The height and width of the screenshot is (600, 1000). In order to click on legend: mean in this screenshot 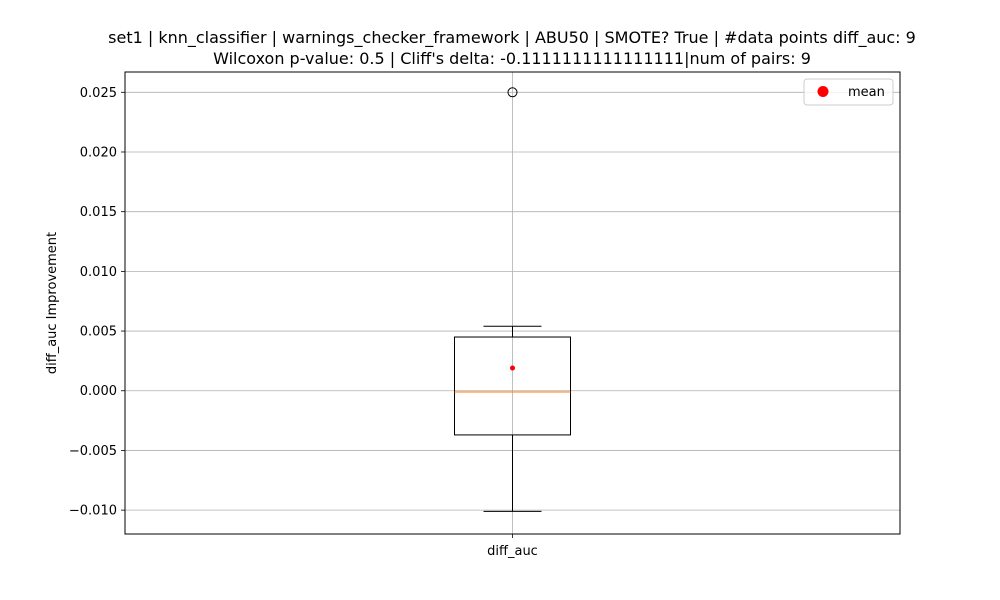, I will do `click(848, 92)`.